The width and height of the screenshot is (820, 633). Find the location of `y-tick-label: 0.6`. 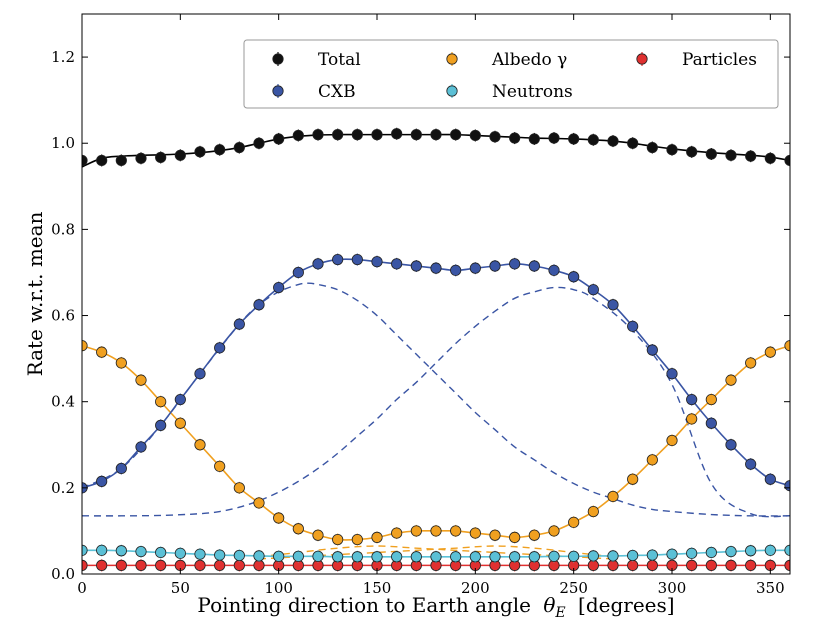

y-tick-label: 0.6 is located at coordinates (63, 316).